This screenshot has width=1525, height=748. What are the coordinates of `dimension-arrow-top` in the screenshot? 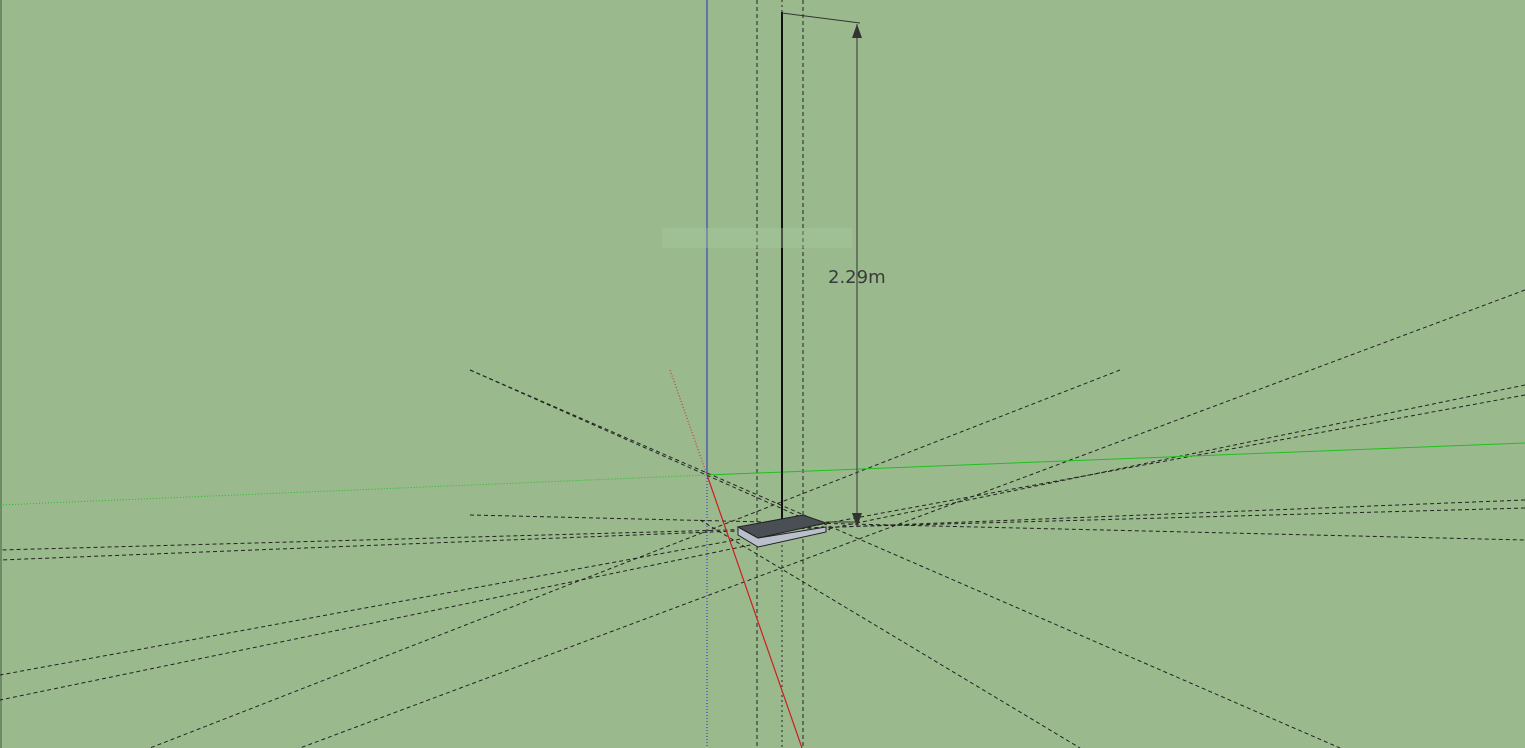 It's located at (857, 31).